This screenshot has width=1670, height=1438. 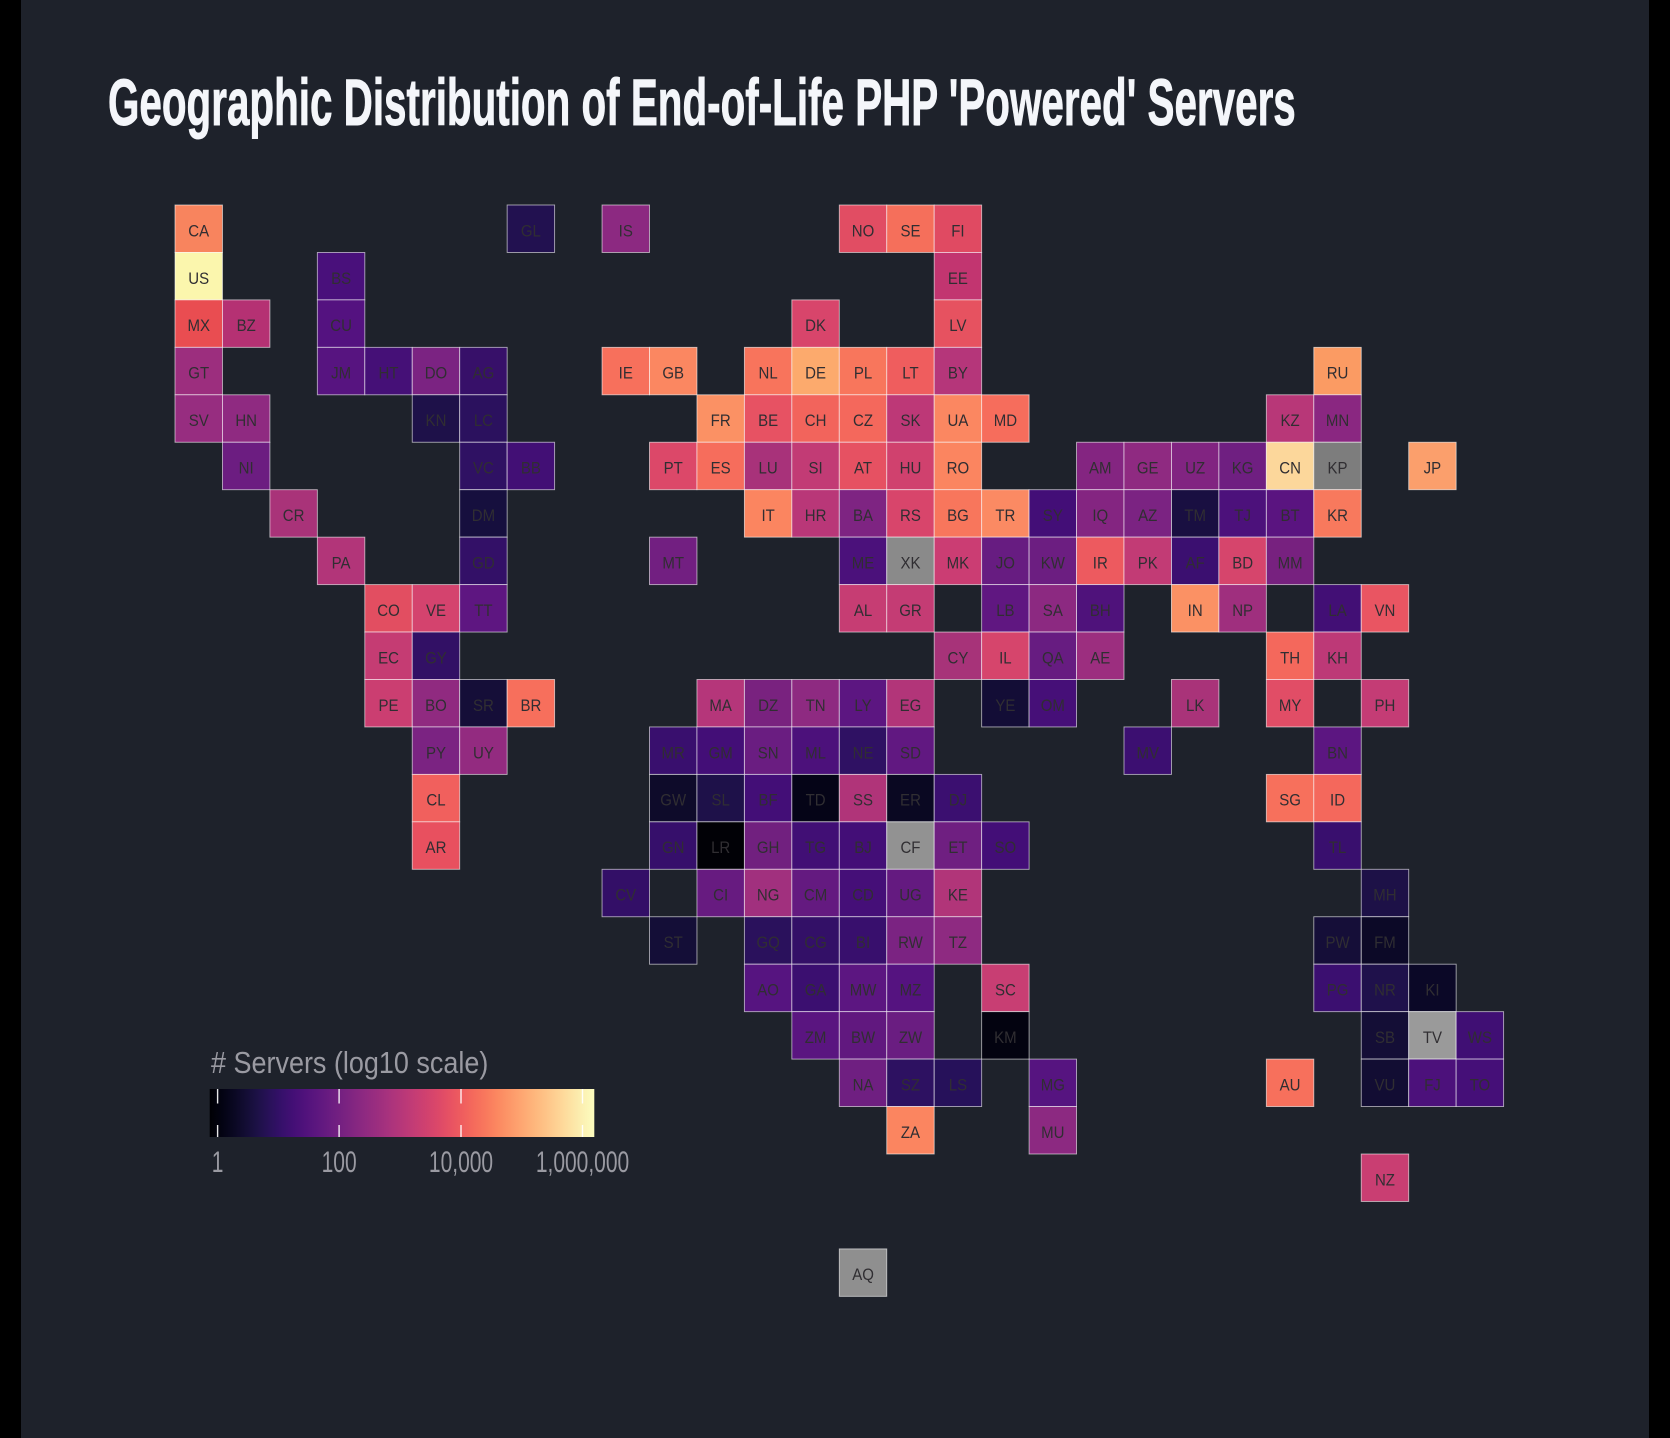 I want to click on svg-text: SY, so click(x=1053, y=516).